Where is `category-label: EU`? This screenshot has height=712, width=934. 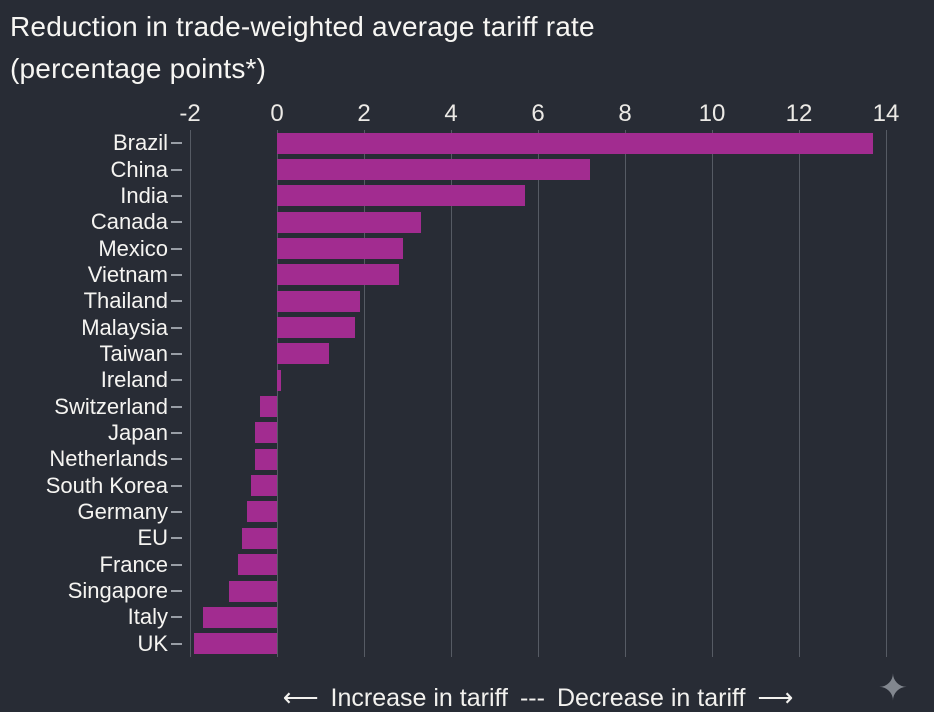
category-label: EU is located at coordinates (152, 538).